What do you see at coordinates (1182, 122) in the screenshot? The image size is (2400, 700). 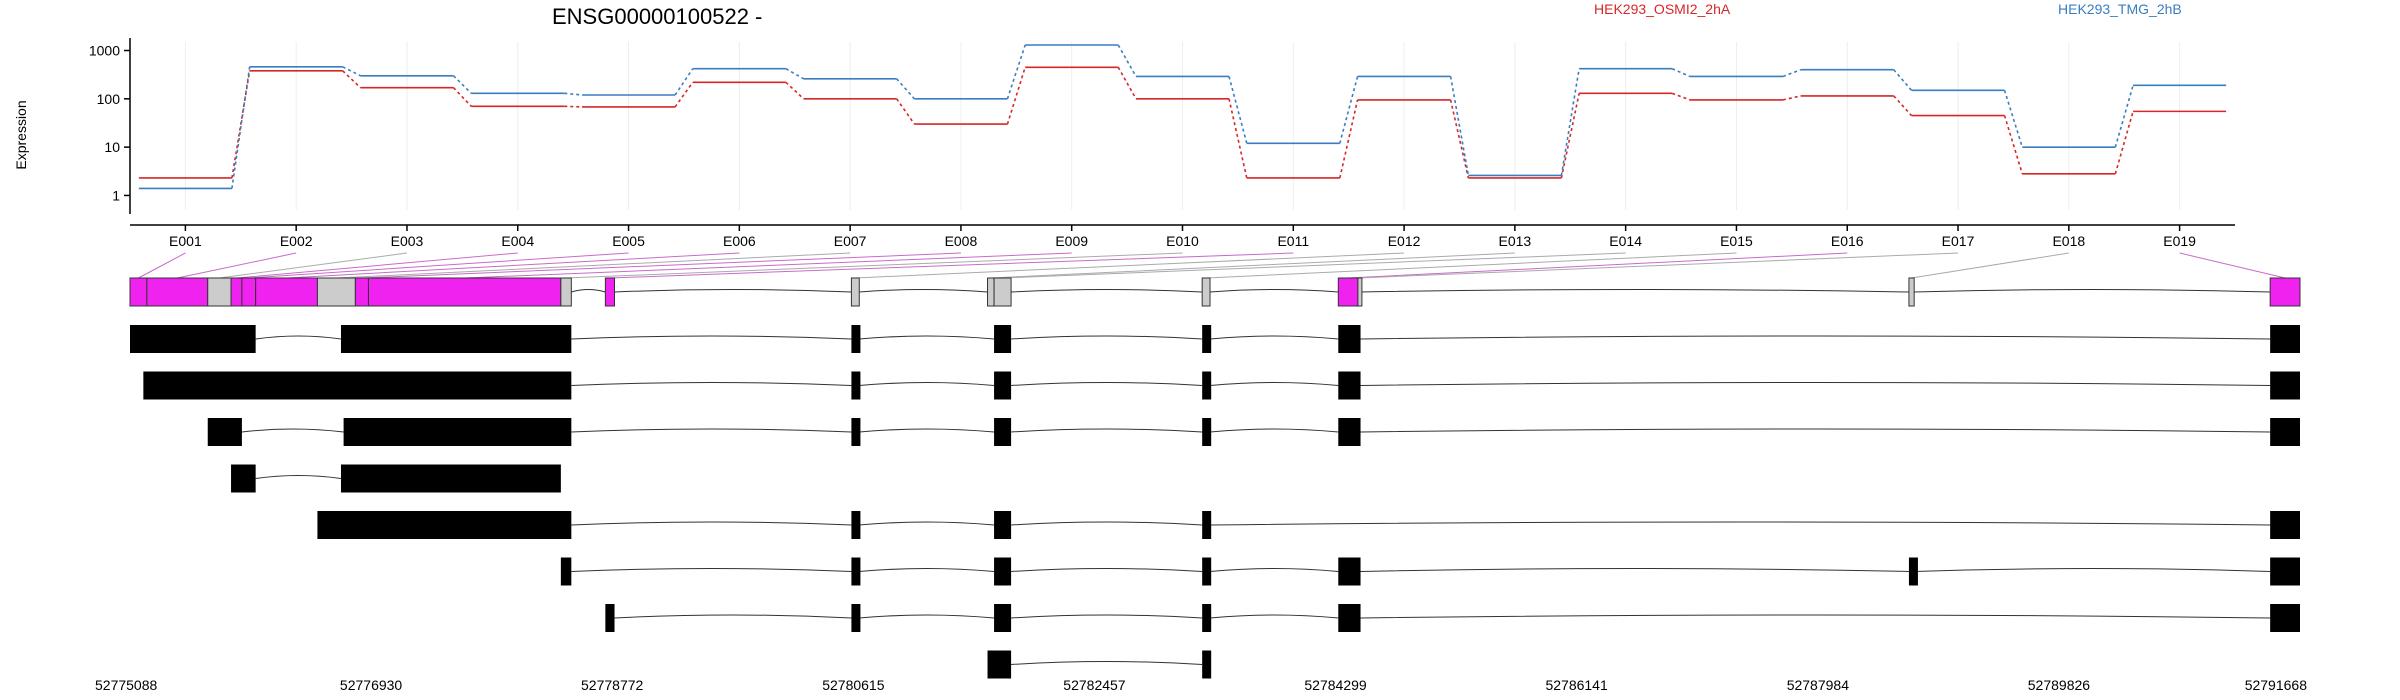 I see `series-HEK293_OSMI2_2hA` at bounding box center [1182, 122].